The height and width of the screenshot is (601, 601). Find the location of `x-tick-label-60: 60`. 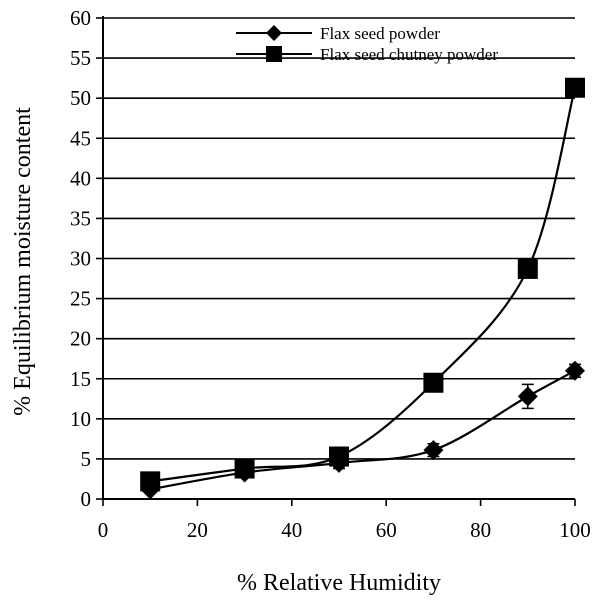

x-tick-label-60: 60 is located at coordinates (386, 530).